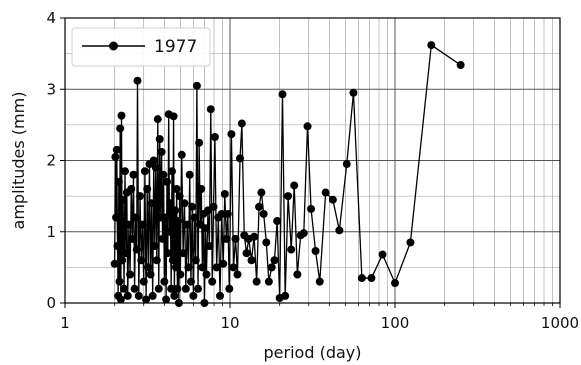 This screenshot has width=581, height=365. I want to click on legend-box, so click(141, 47).